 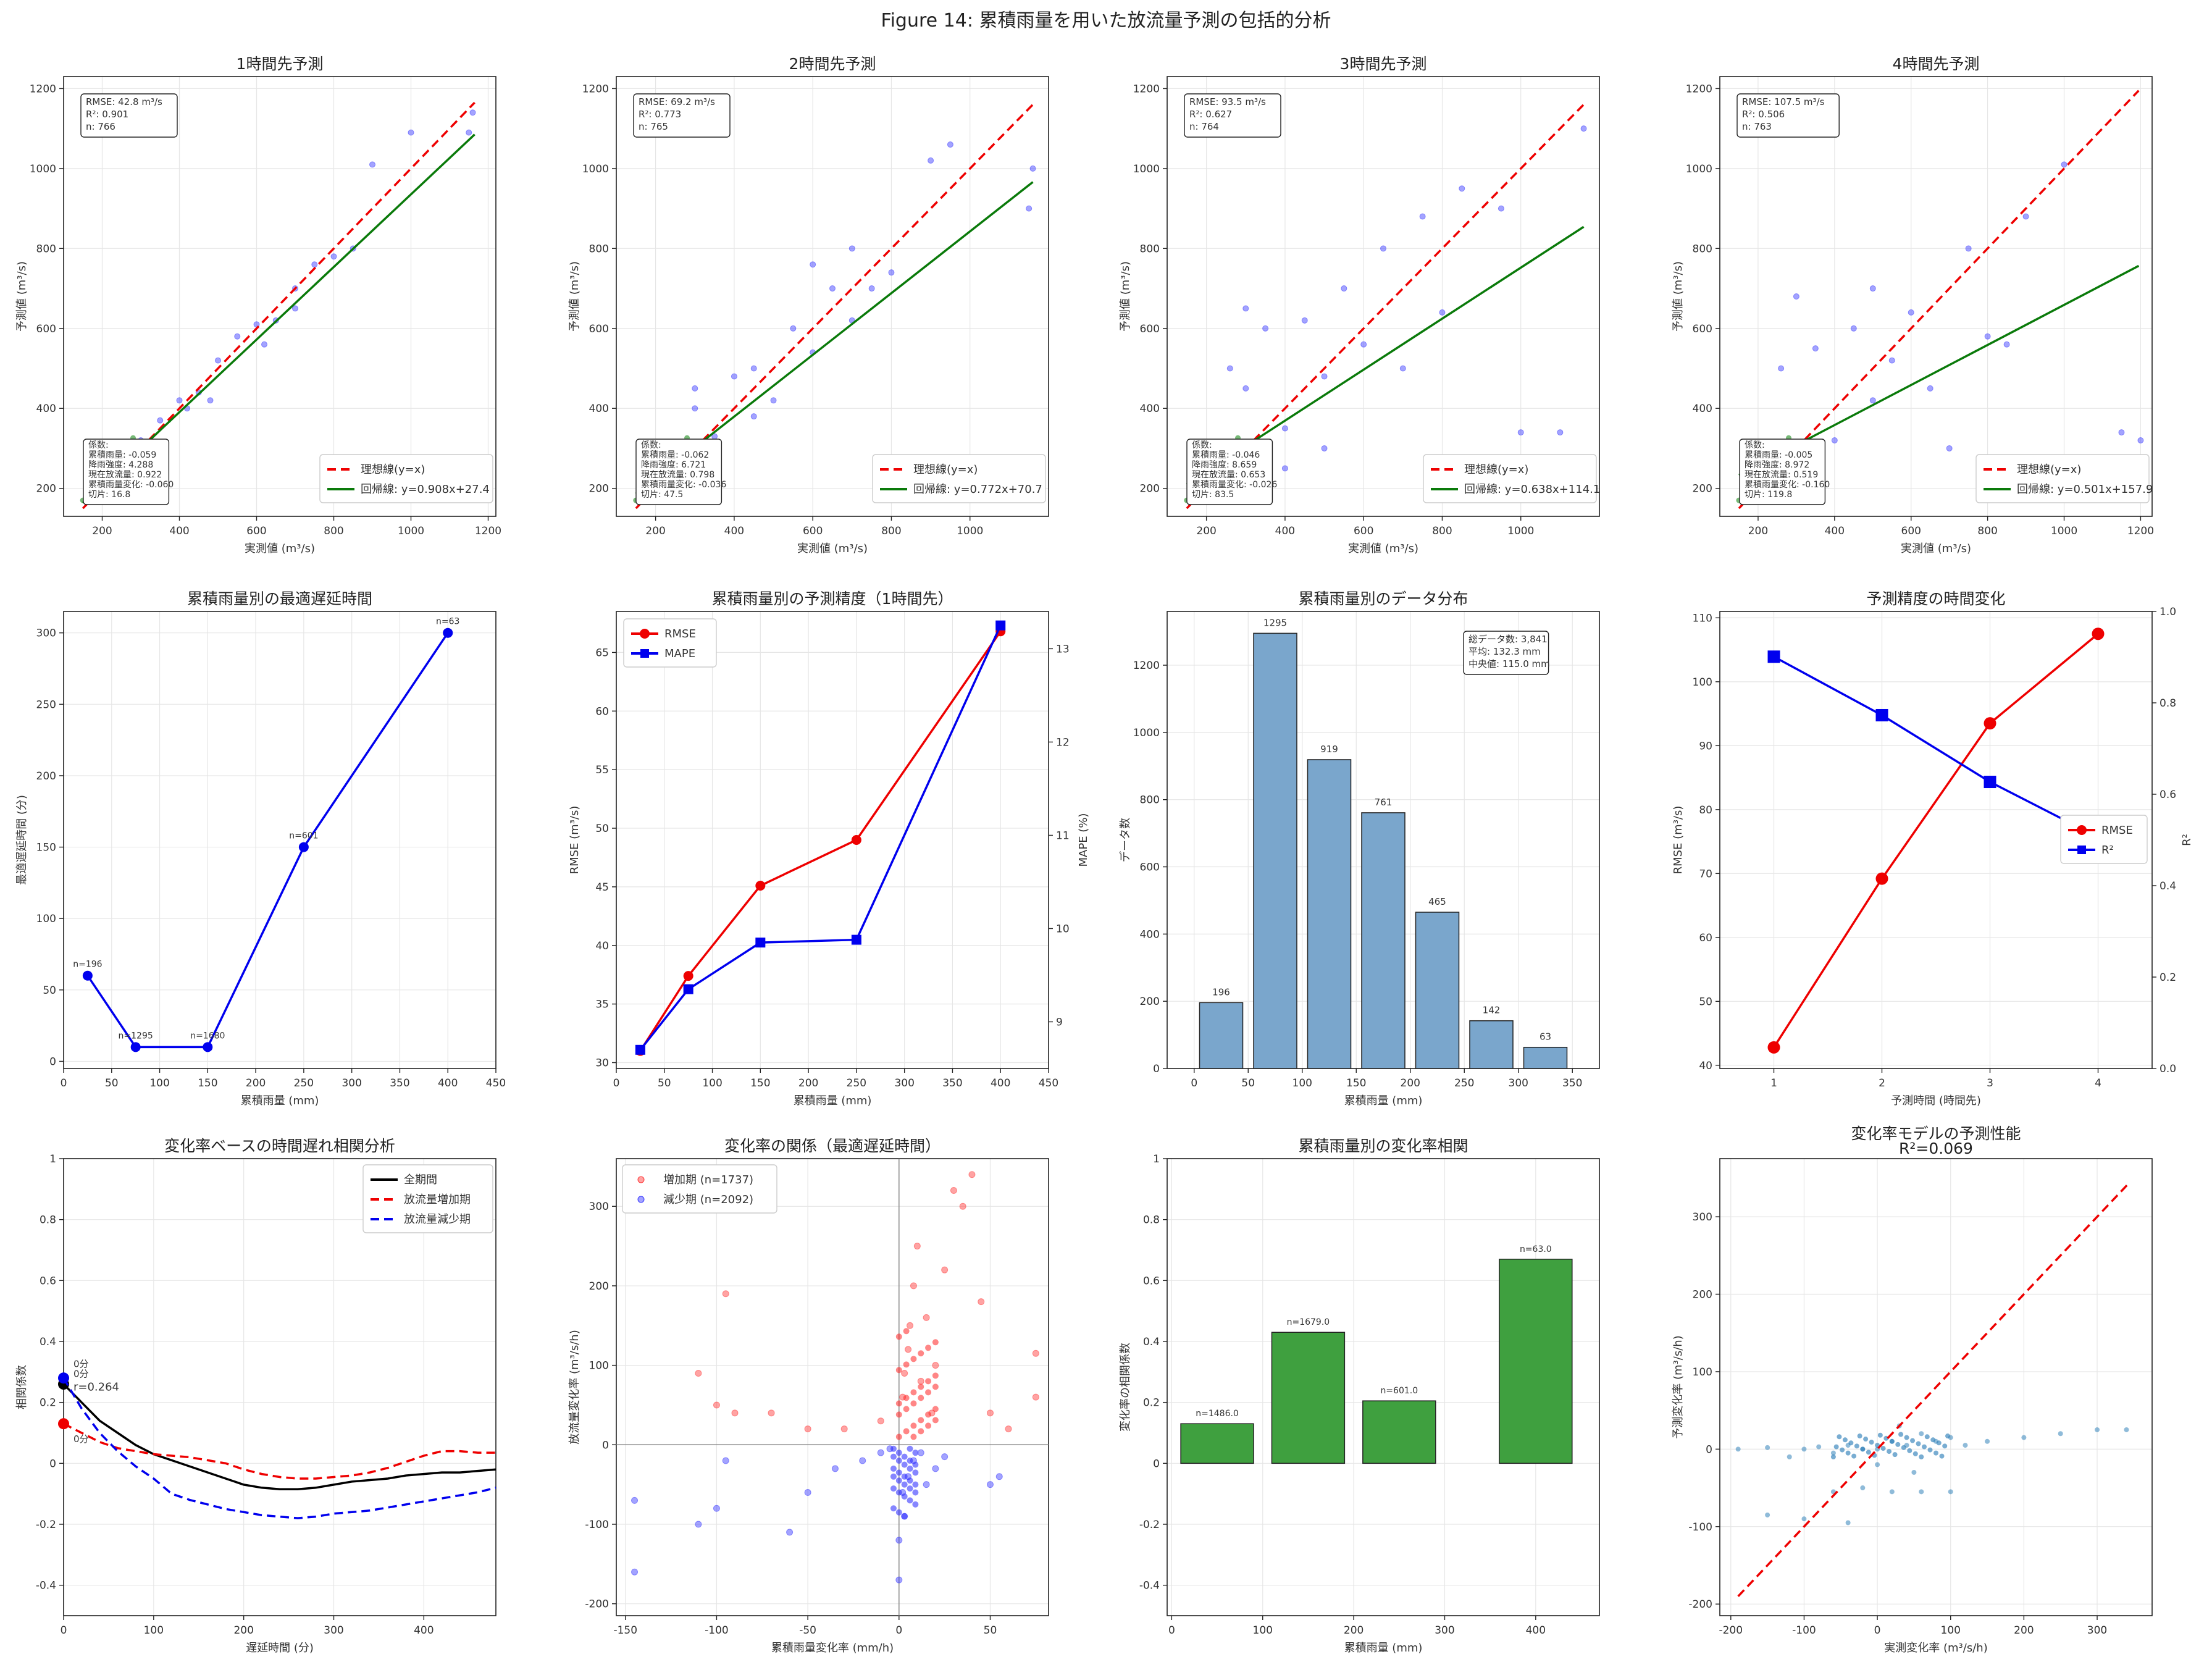 What do you see at coordinates (1146, 169) in the screenshot?
I see `y-tick-label: 1000` at bounding box center [1146, 169].